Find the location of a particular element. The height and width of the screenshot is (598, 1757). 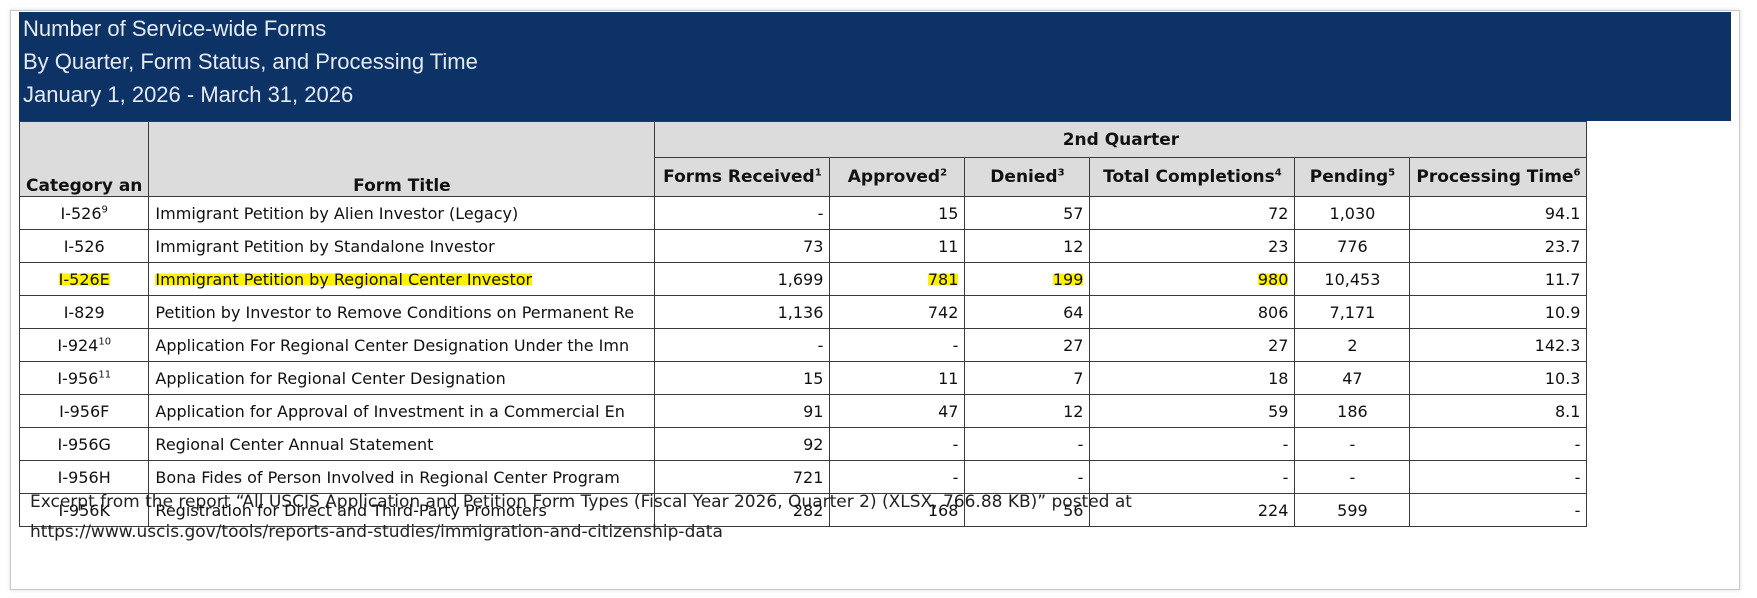

cell-forms-received: - is located at coordinates (742, 213).